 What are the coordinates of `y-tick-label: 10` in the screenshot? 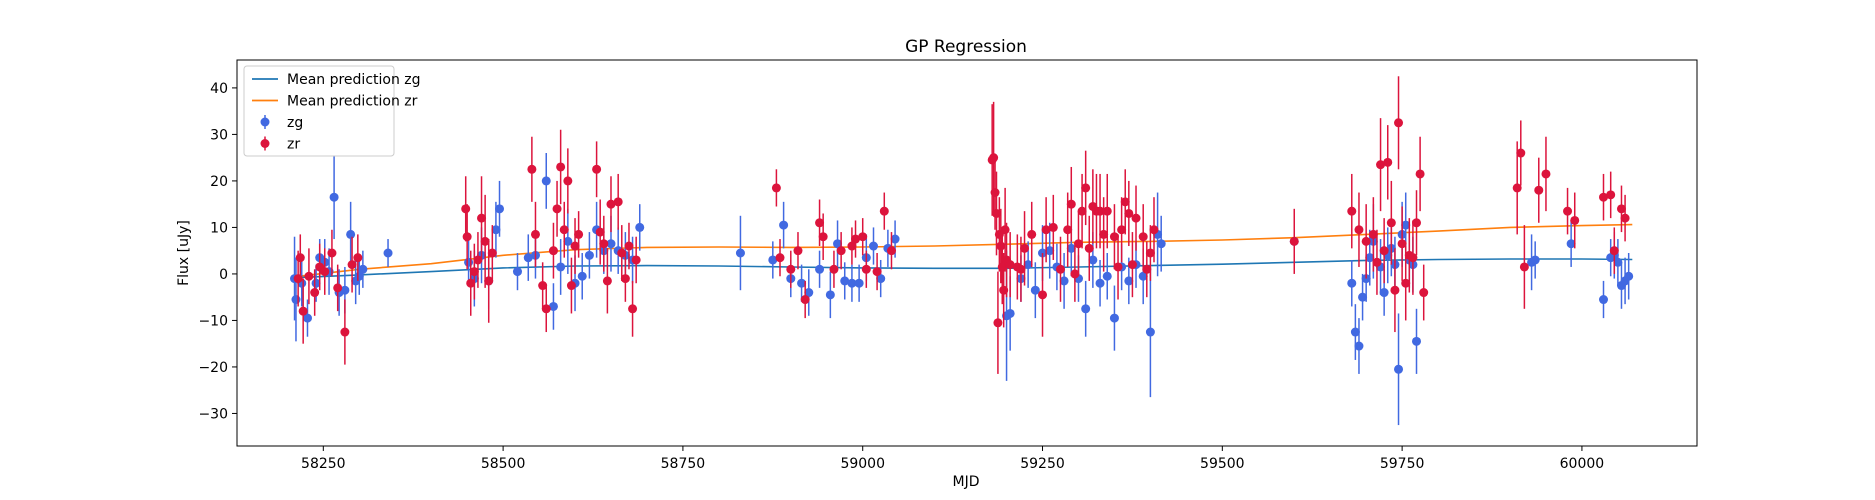 It's located at (219, 228).